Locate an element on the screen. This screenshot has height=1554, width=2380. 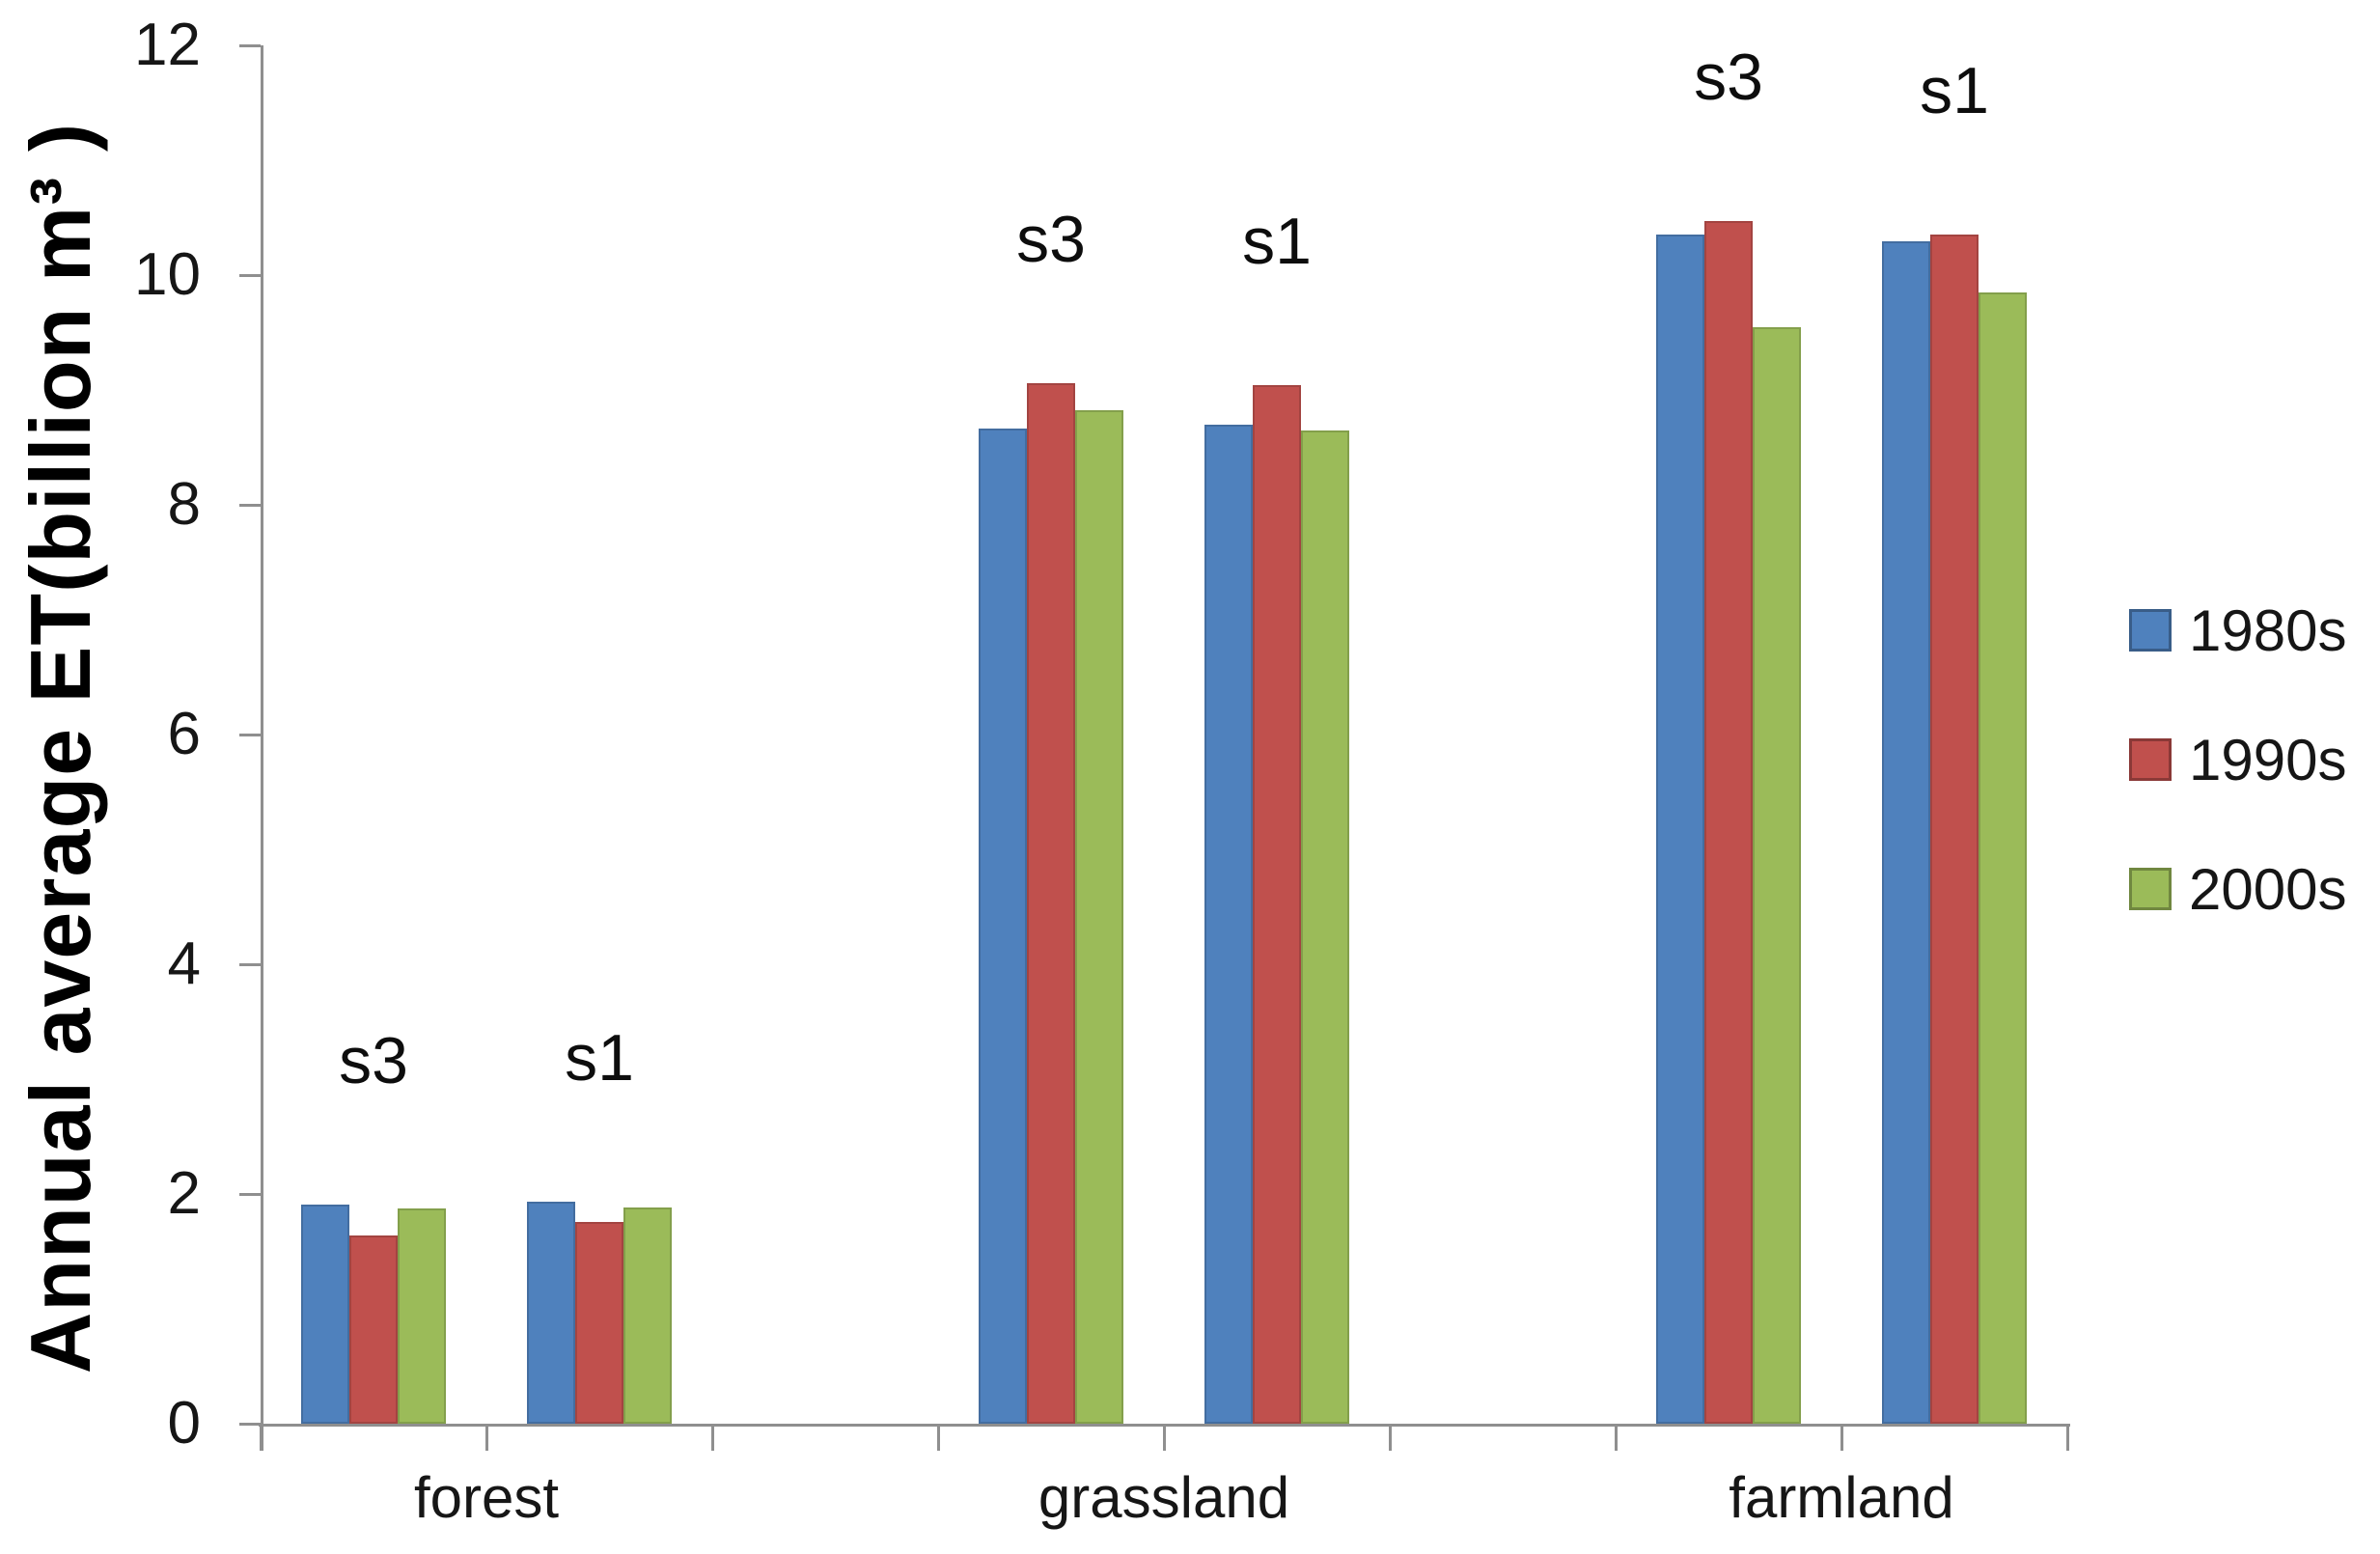
subgroup-label-forest-s1: s1 is located at coordinates (599, 1059).